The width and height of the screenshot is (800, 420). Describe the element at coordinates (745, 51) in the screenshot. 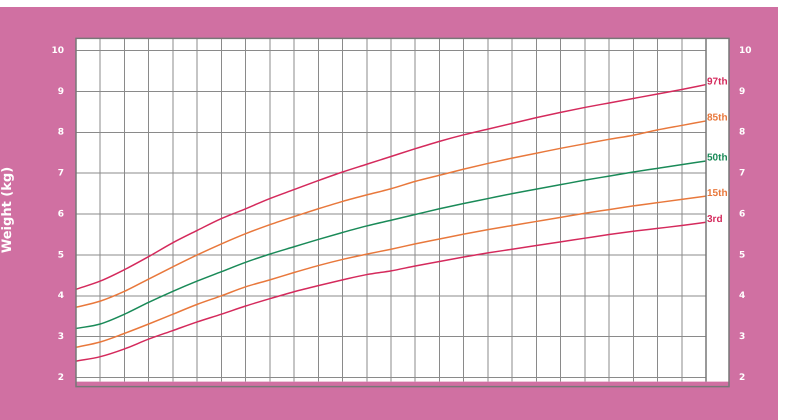

I see `y2-tick-label: 10` at that location.